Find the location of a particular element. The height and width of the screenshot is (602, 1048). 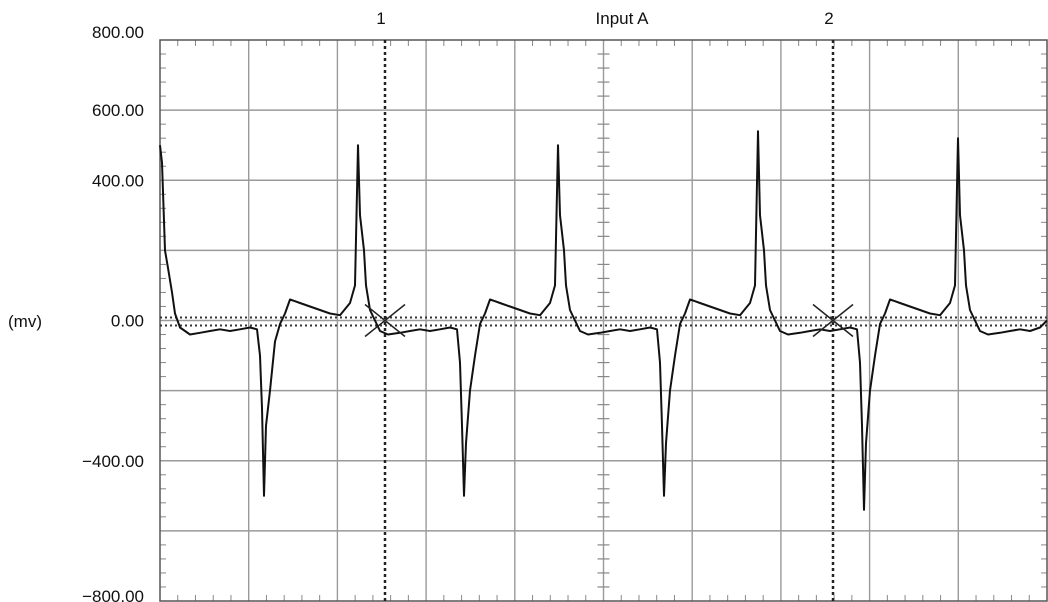

y-tick-label: 800.00 is located at coordinates (118, 32).